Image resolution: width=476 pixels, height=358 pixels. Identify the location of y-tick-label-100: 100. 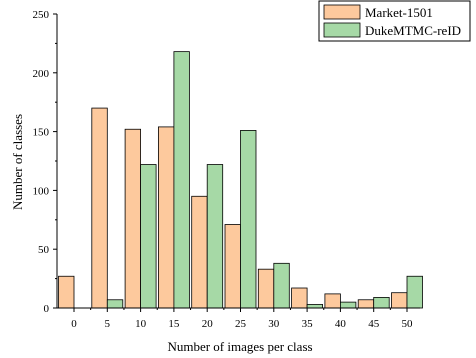
(41, 191).